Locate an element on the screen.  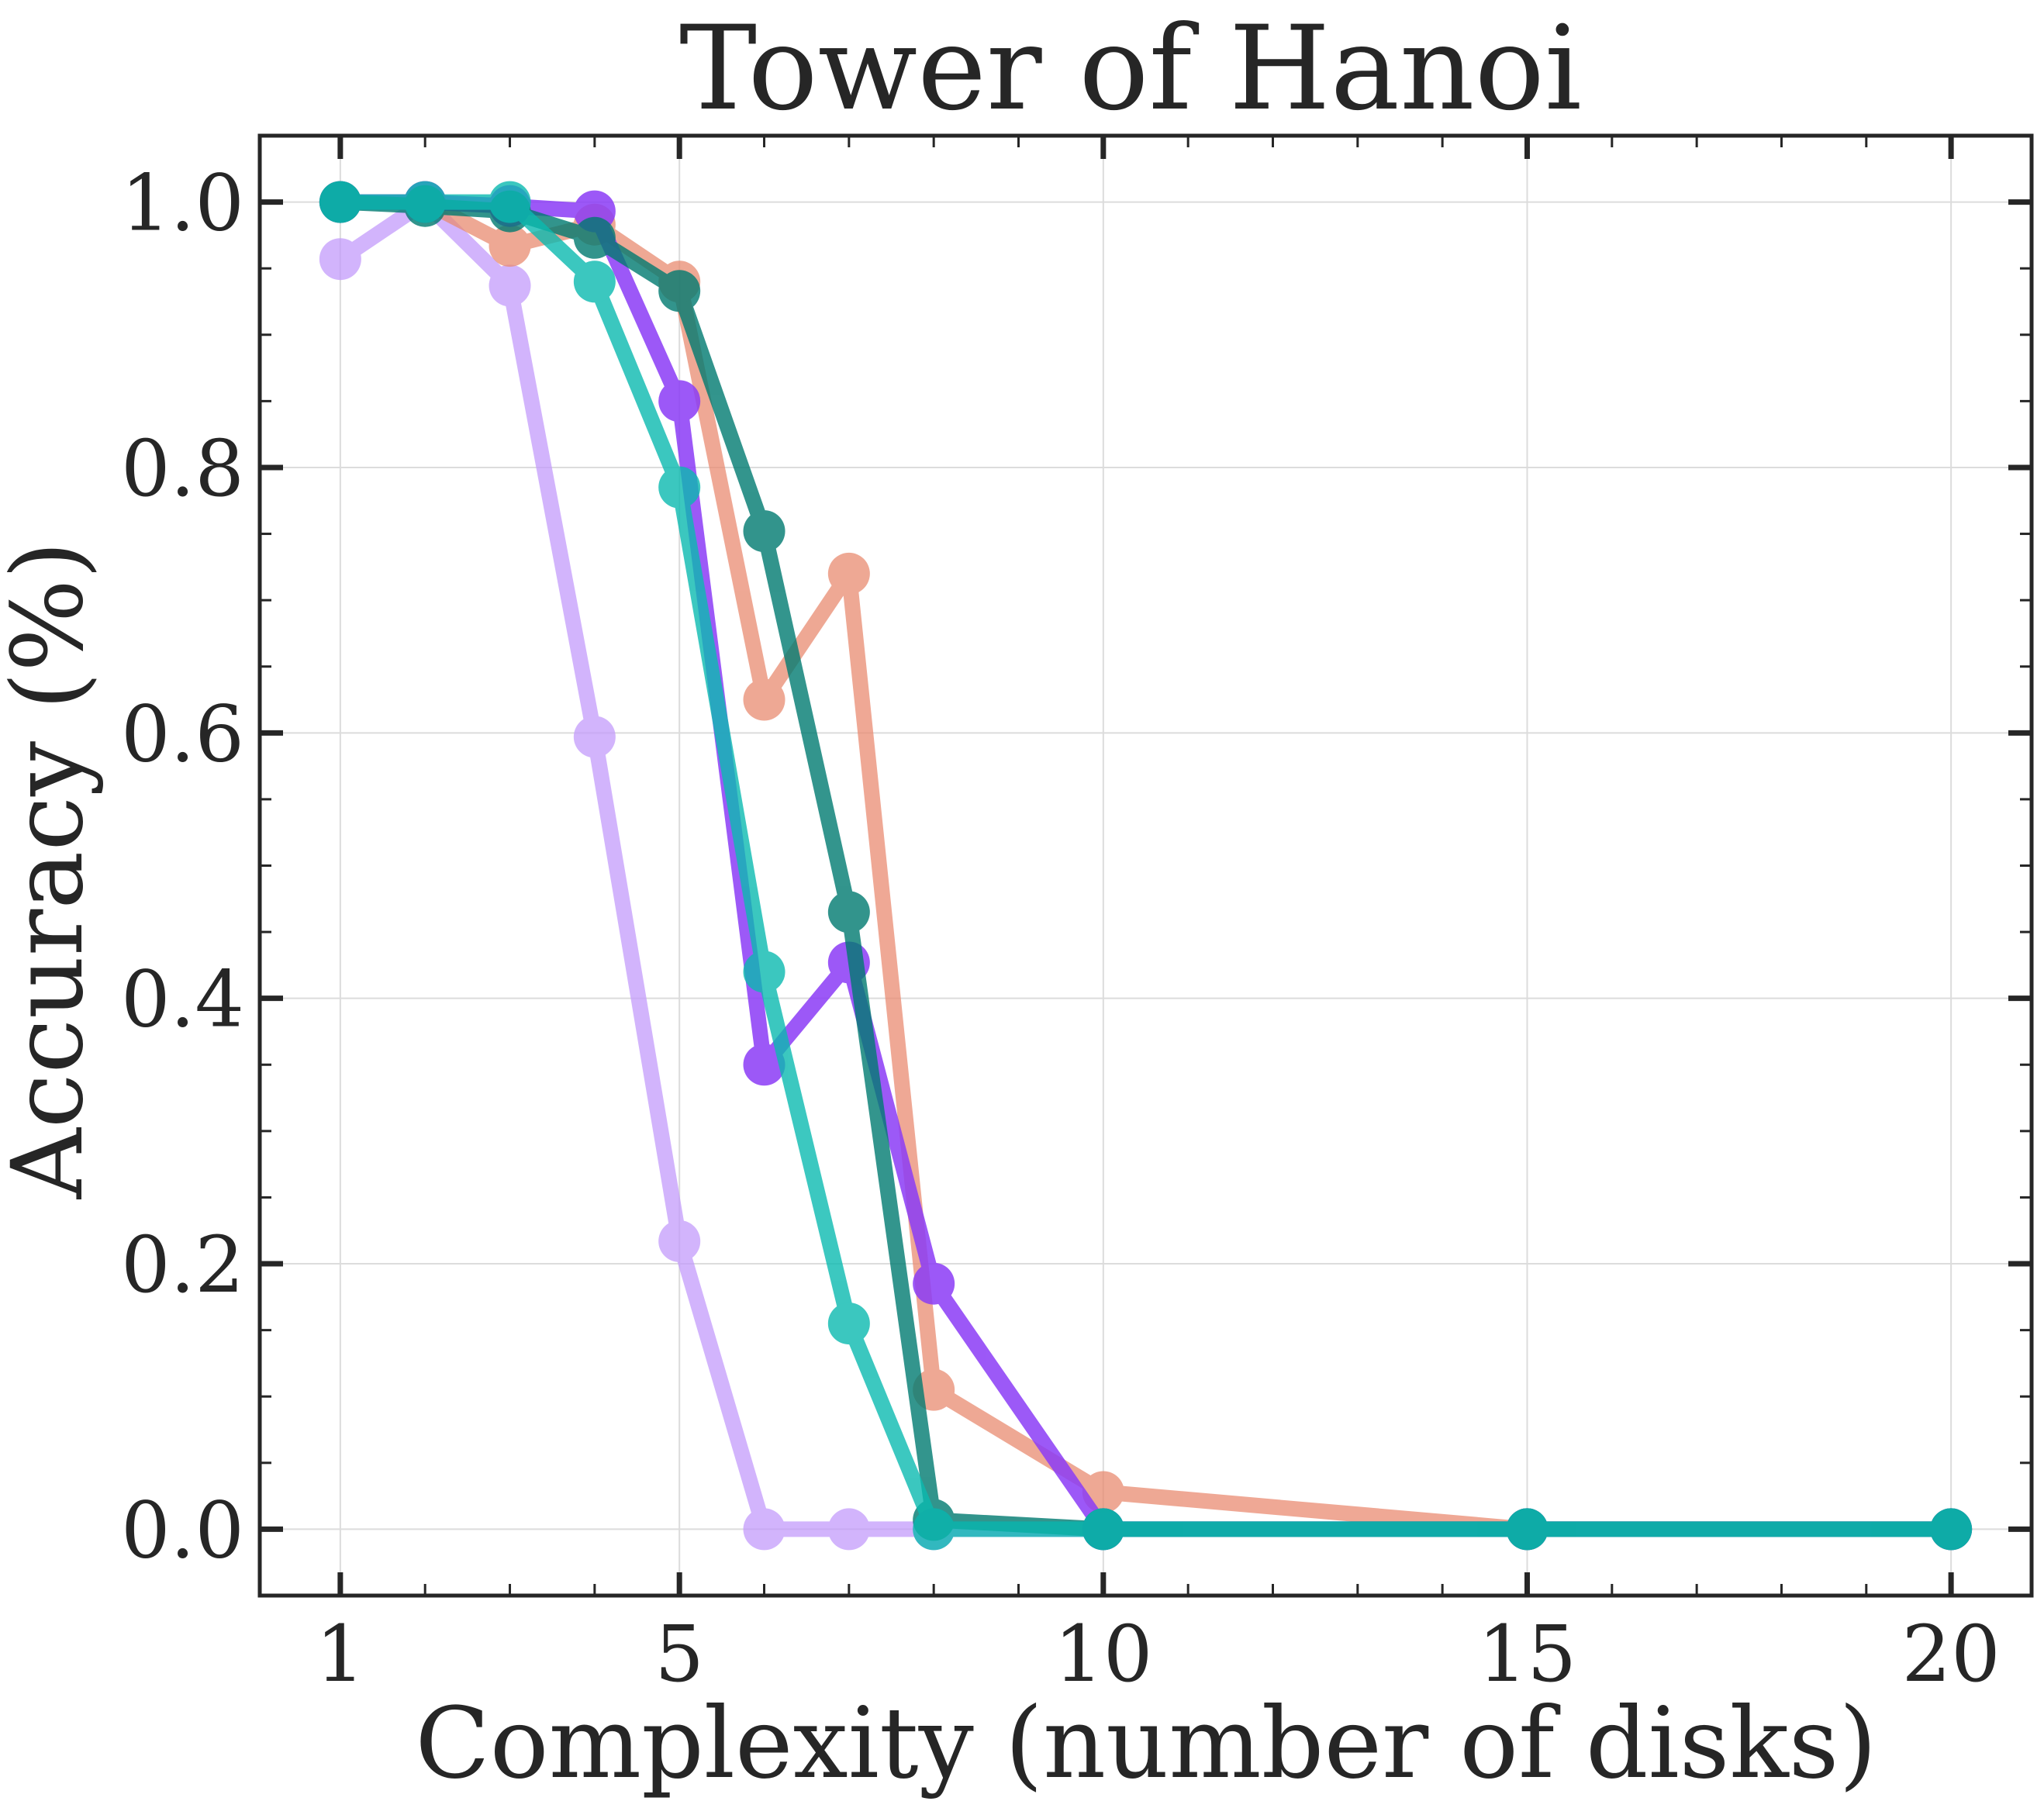
y-tick-label: 0.2 is located at coordinates (182, 1265).